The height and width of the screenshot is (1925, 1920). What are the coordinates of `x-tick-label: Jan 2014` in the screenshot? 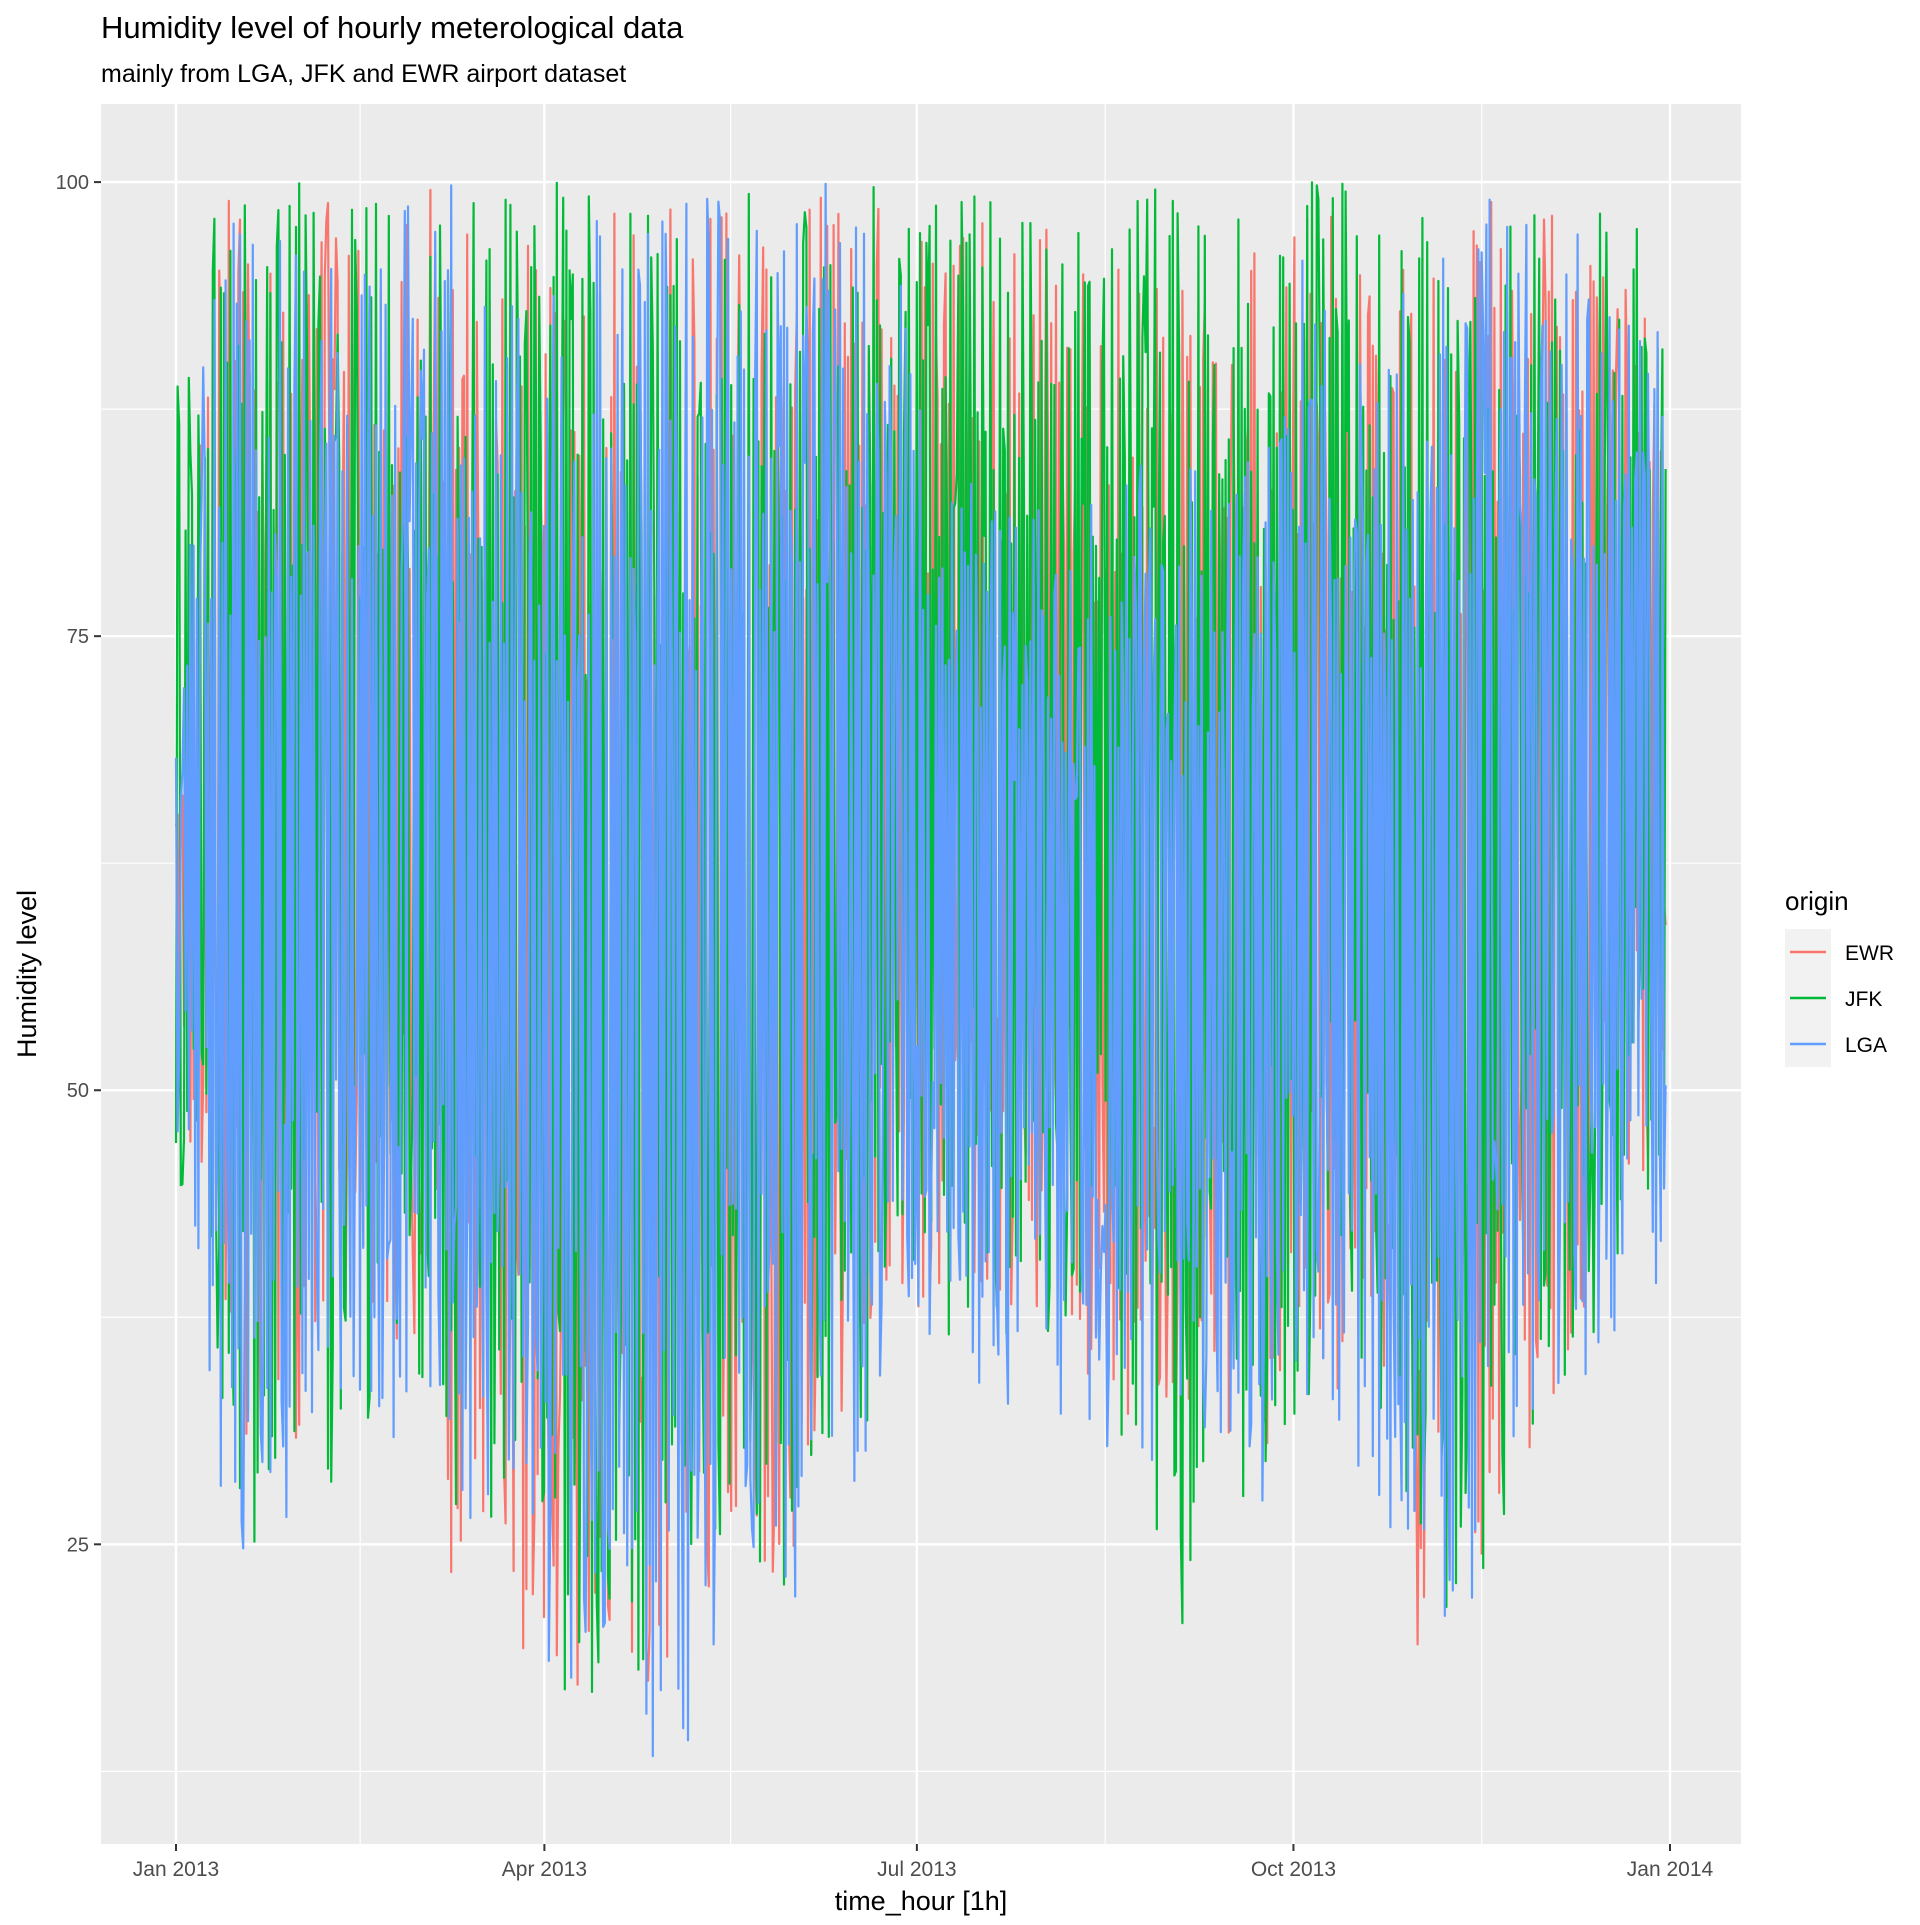 It's located at (1670, 1869).